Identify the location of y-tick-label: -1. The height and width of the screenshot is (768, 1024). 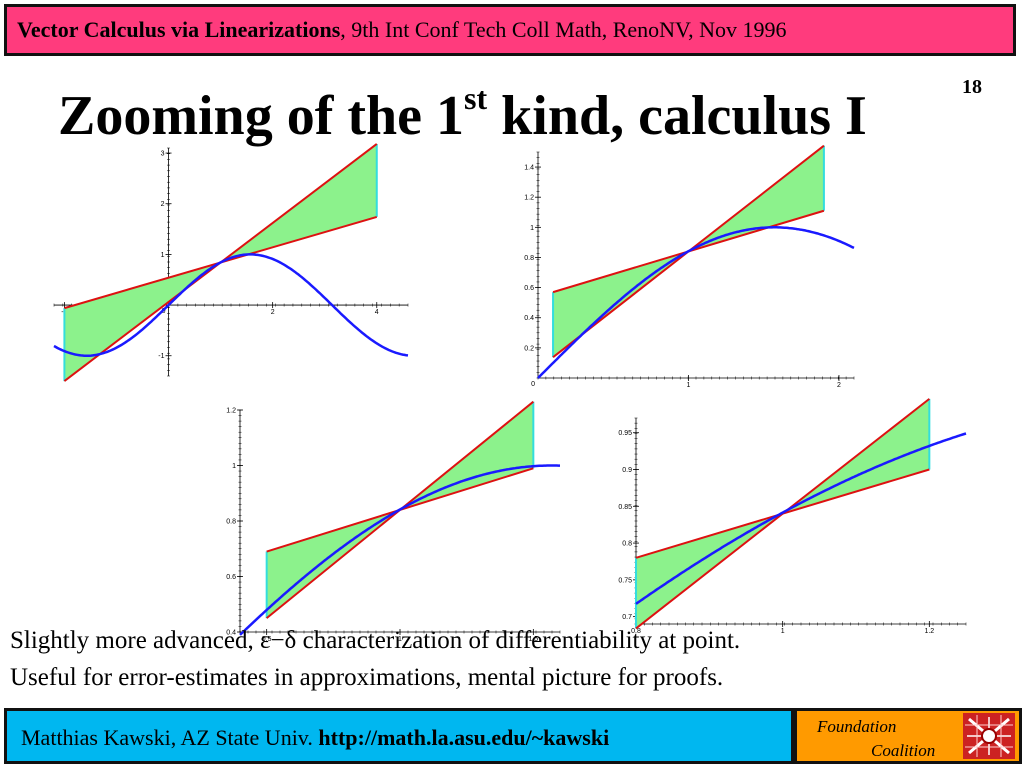
(161, 356).